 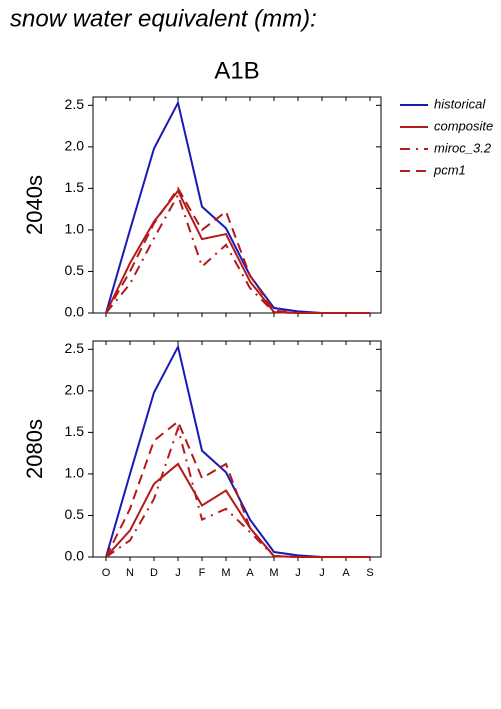 What do you see at coordinates (154, 573) in the screenshot?
I see `x-tick-label: D` at bounding box center [154, 573].